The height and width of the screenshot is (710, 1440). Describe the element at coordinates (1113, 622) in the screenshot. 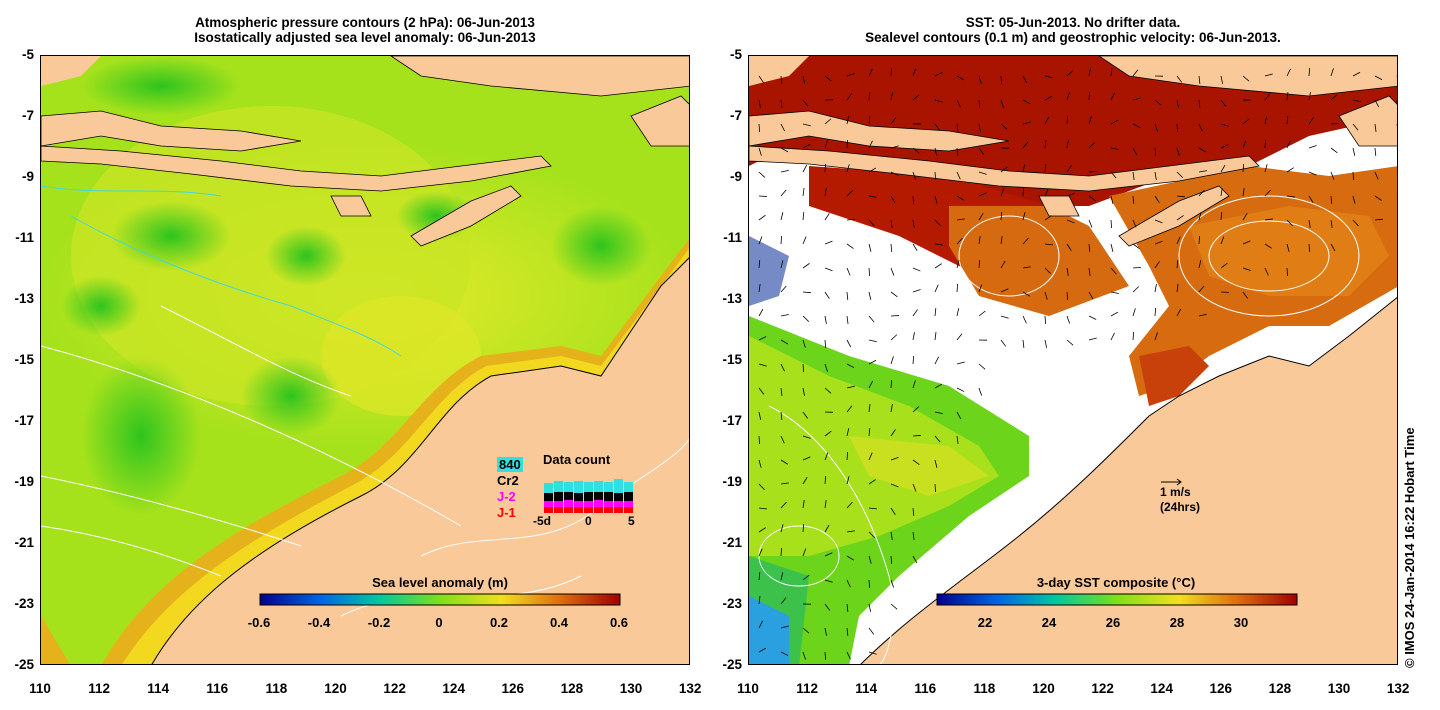

I see `sst-colorbar-tick: 26` at that location.